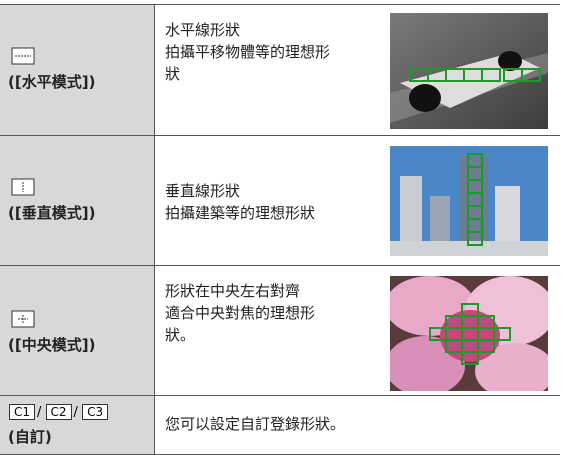 Image resolution: width=562 pixels, height=455 pixels. Describe the element at coordinates (77, 201) in the screenshot. I see `mode-cell: ([垂直模式])` at that location.